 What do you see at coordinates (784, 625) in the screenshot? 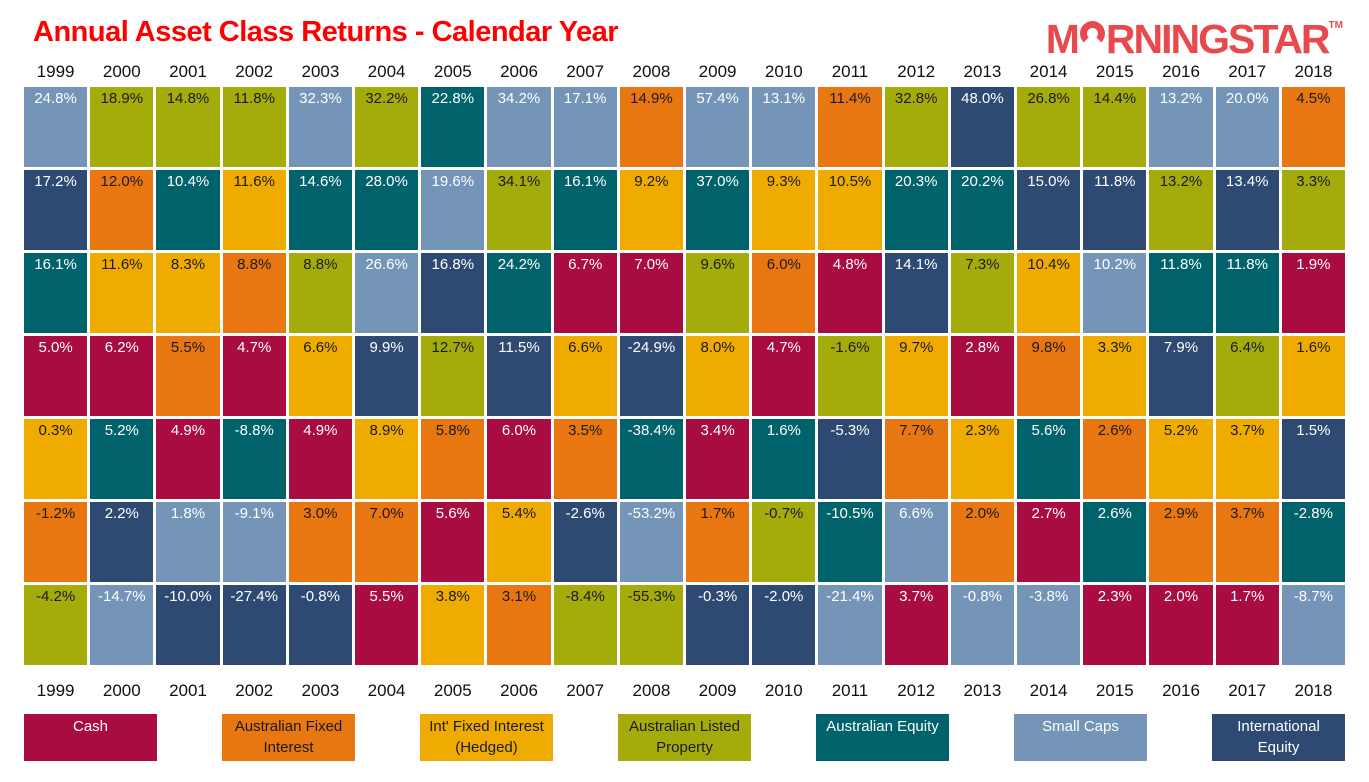
I see `return-cell: -2.0%` at bounding box center [784, 625].